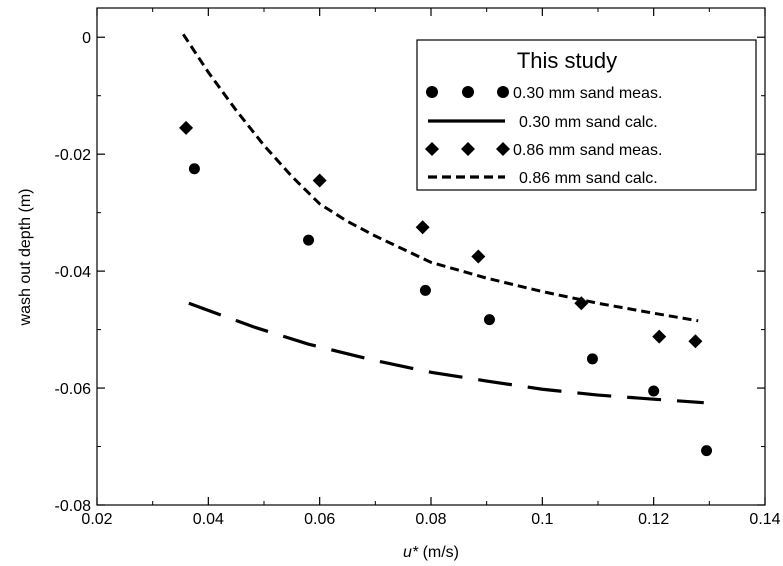 The height and width of the screenshot is (566, 783). What do you see at coordinates (73, 389) in the screenshot?
I see `y-tick-label: -0.06` at bounding box center [73, 389].